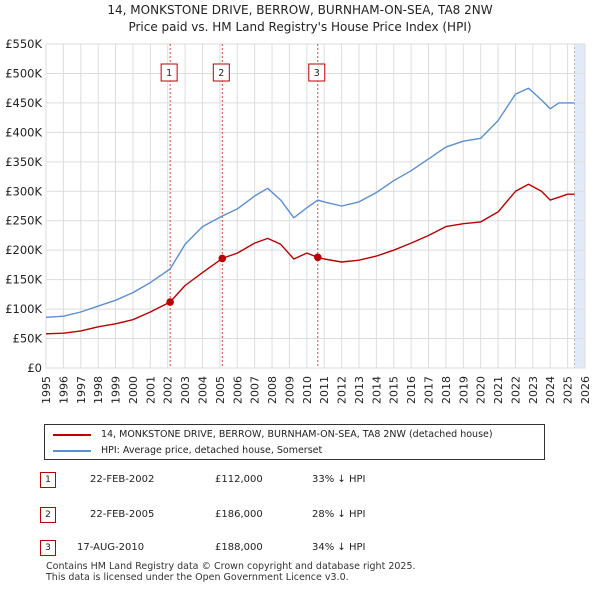 This screenshot has width=600, height=590. I want to click on sale-number-badge: 3, so click(48, 548).